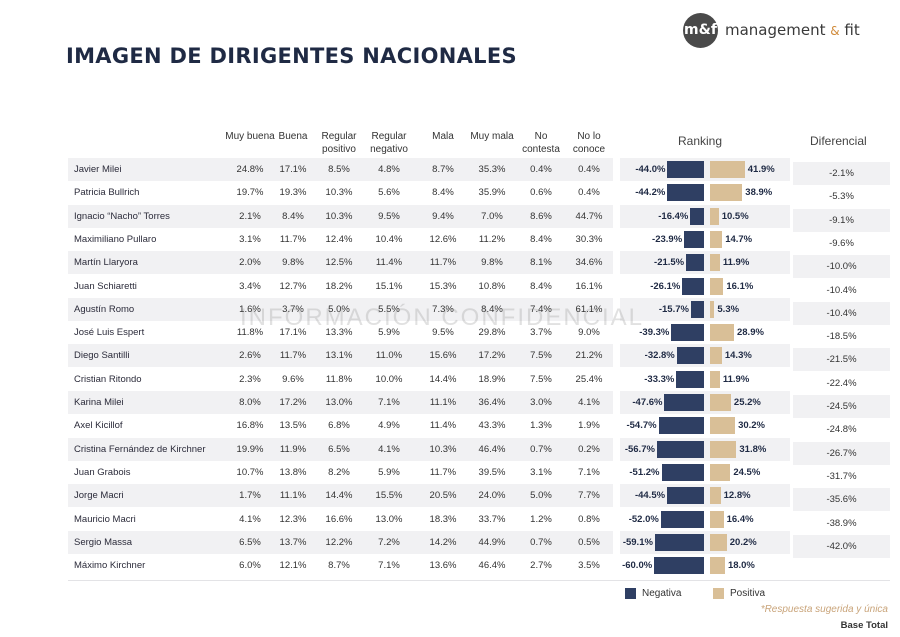 The width and height of the screenshot is (900, 637). I want to click on table-cell: 35.3%, so click(492, 169).